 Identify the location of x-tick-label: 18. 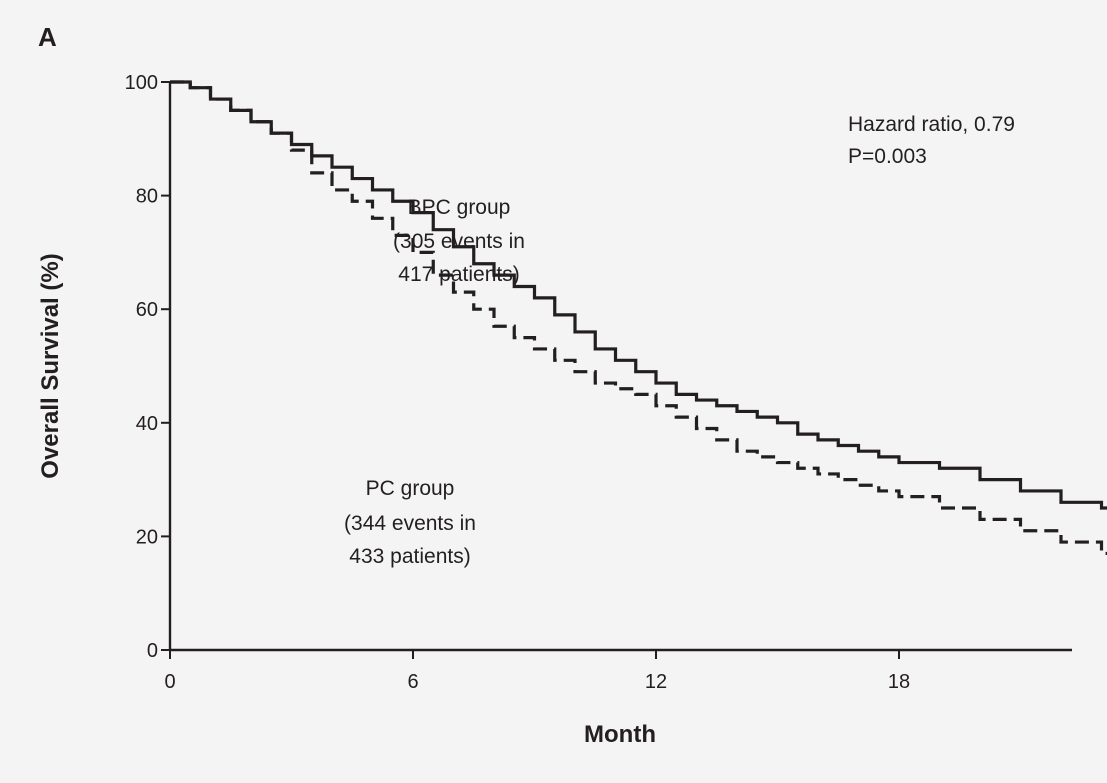
(899, 682).